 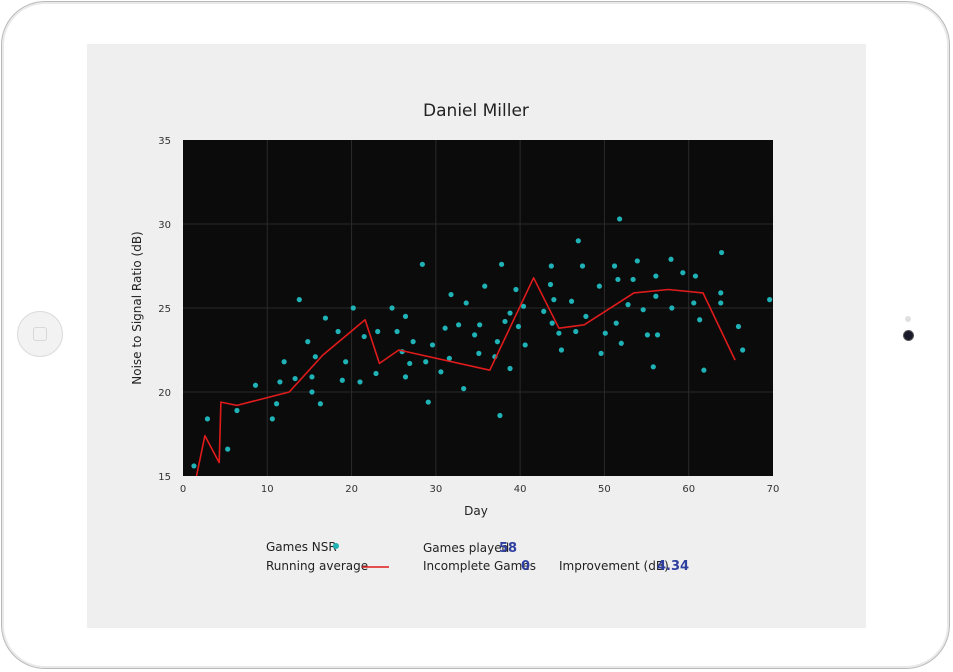 What do you see at coordinates (525, 566) in the screenshot?
I see `incomplete-games-value: 0` at bounding box center [525, 566].